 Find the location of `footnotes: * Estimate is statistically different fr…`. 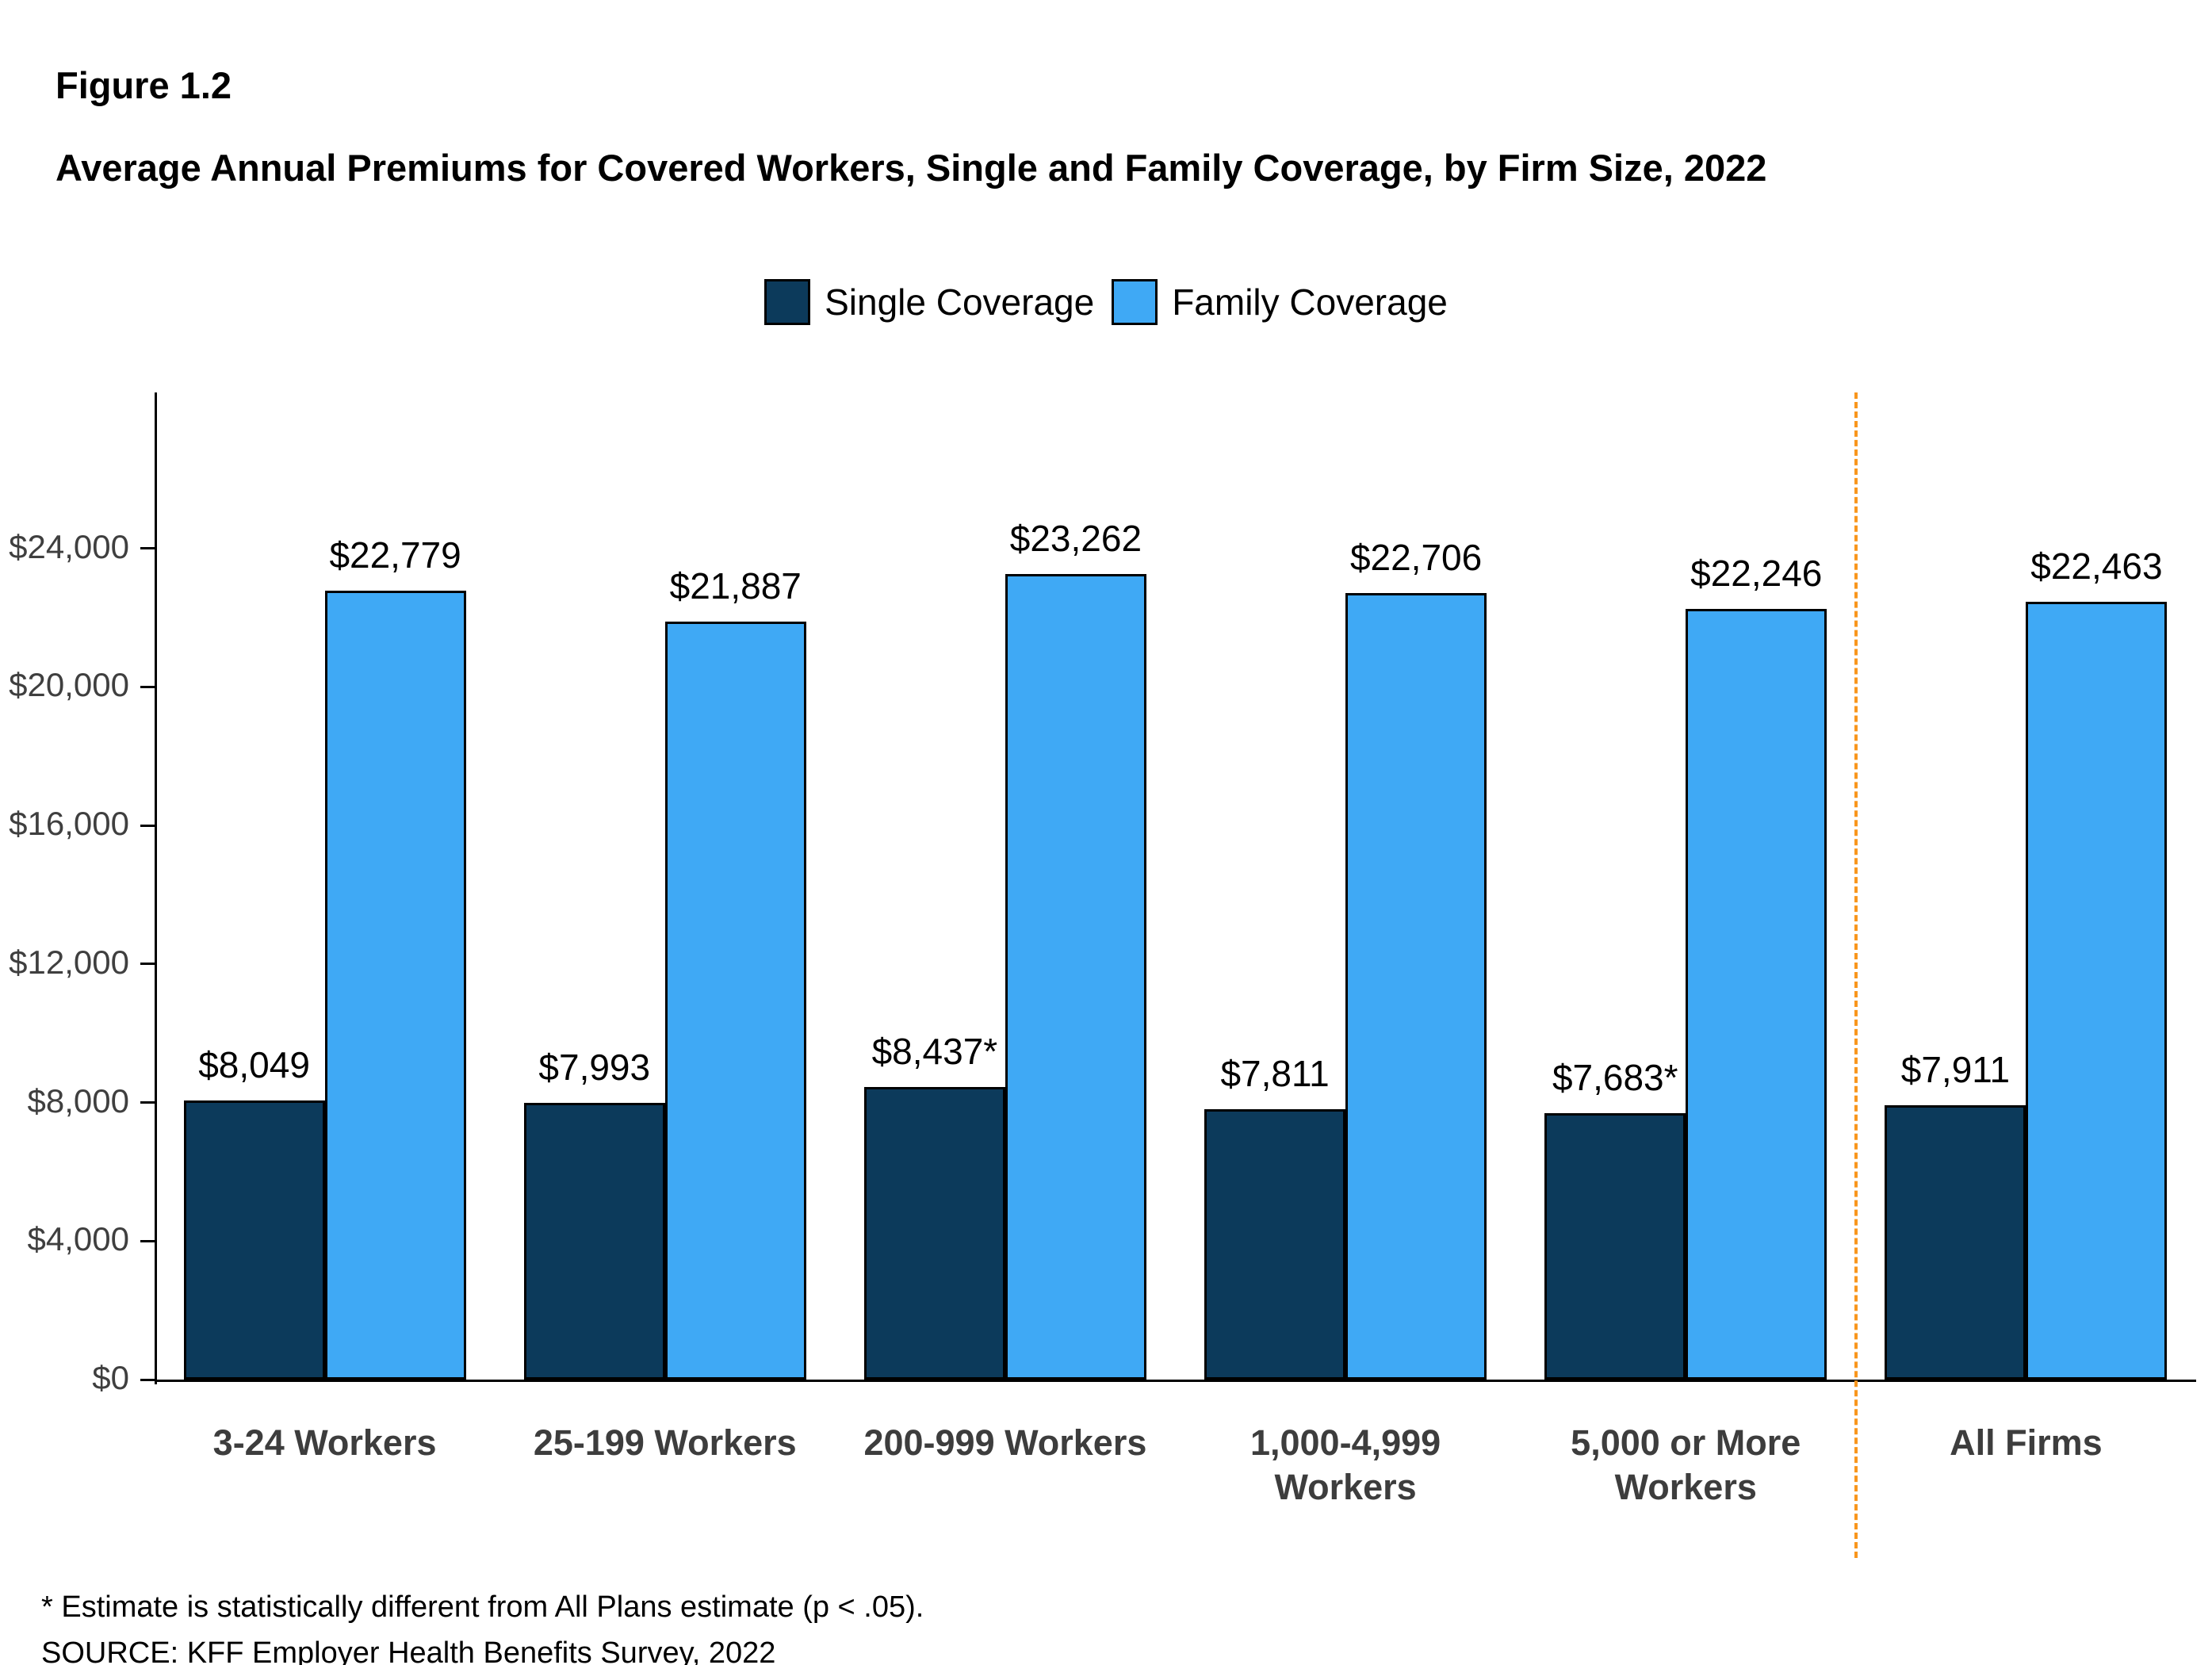

footnotes: * Estimate is statistically different fr… is located at coordinates (483, 1624).